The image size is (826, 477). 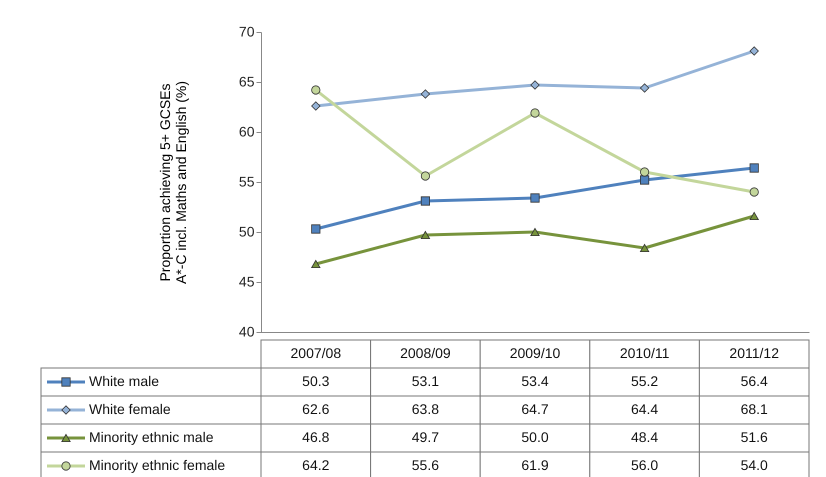 I want to click on y-tick-label: 40, so click(x=246, y=332).